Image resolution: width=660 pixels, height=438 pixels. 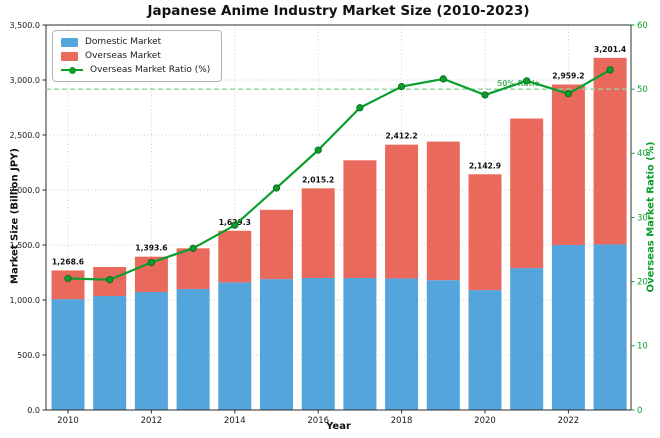 I want to click on y-right-tick-10: 10, so click(x=642, y=347).